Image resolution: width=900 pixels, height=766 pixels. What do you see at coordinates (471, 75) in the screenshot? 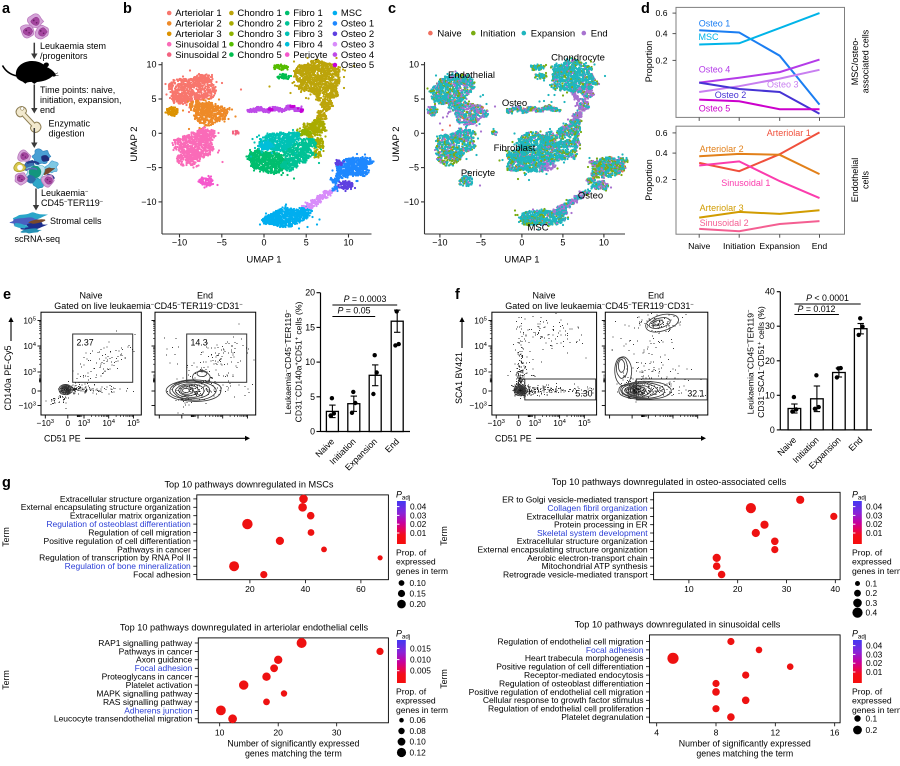
I see `svg-text: Endothelial` at bounding box center [471, 75].